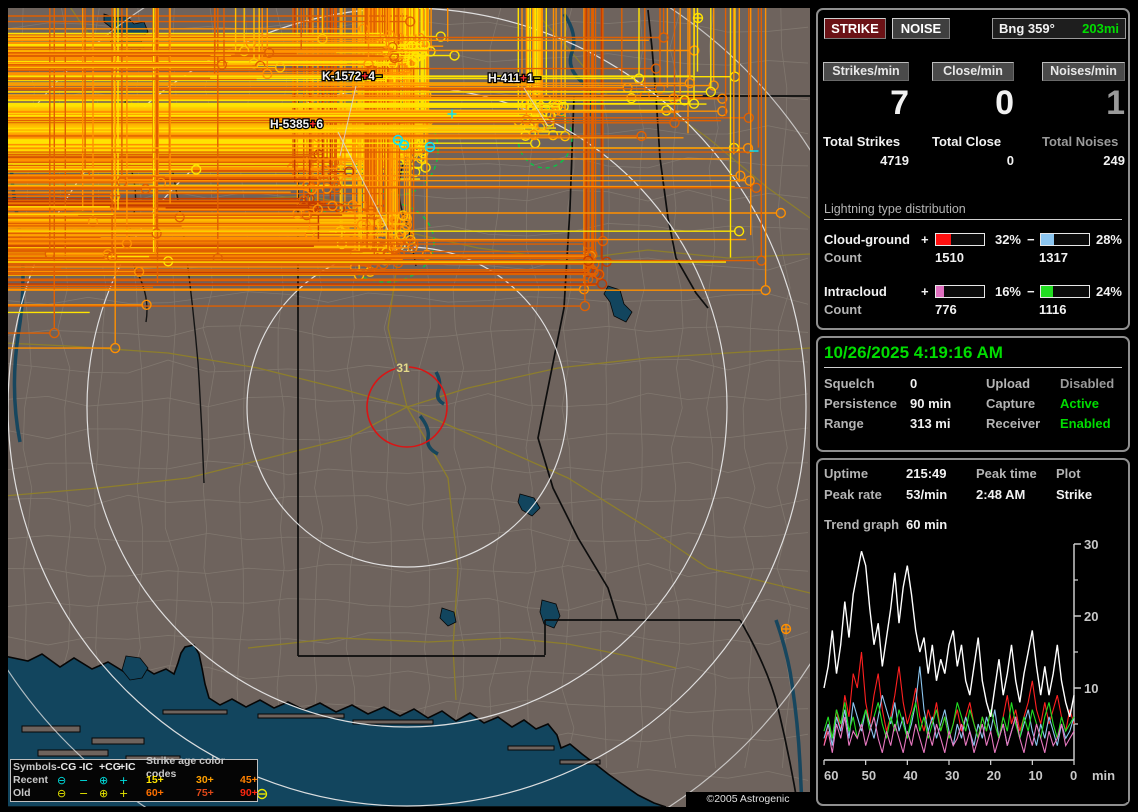 This screenshot has width=1138, height=812. I want to click on cg-positive-count: 1510, so click(949, 257).